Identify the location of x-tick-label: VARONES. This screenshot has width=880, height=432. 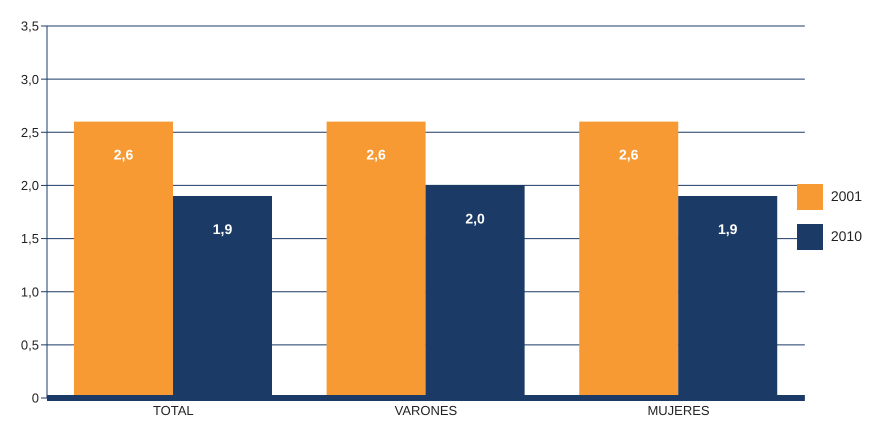
(426, 410).